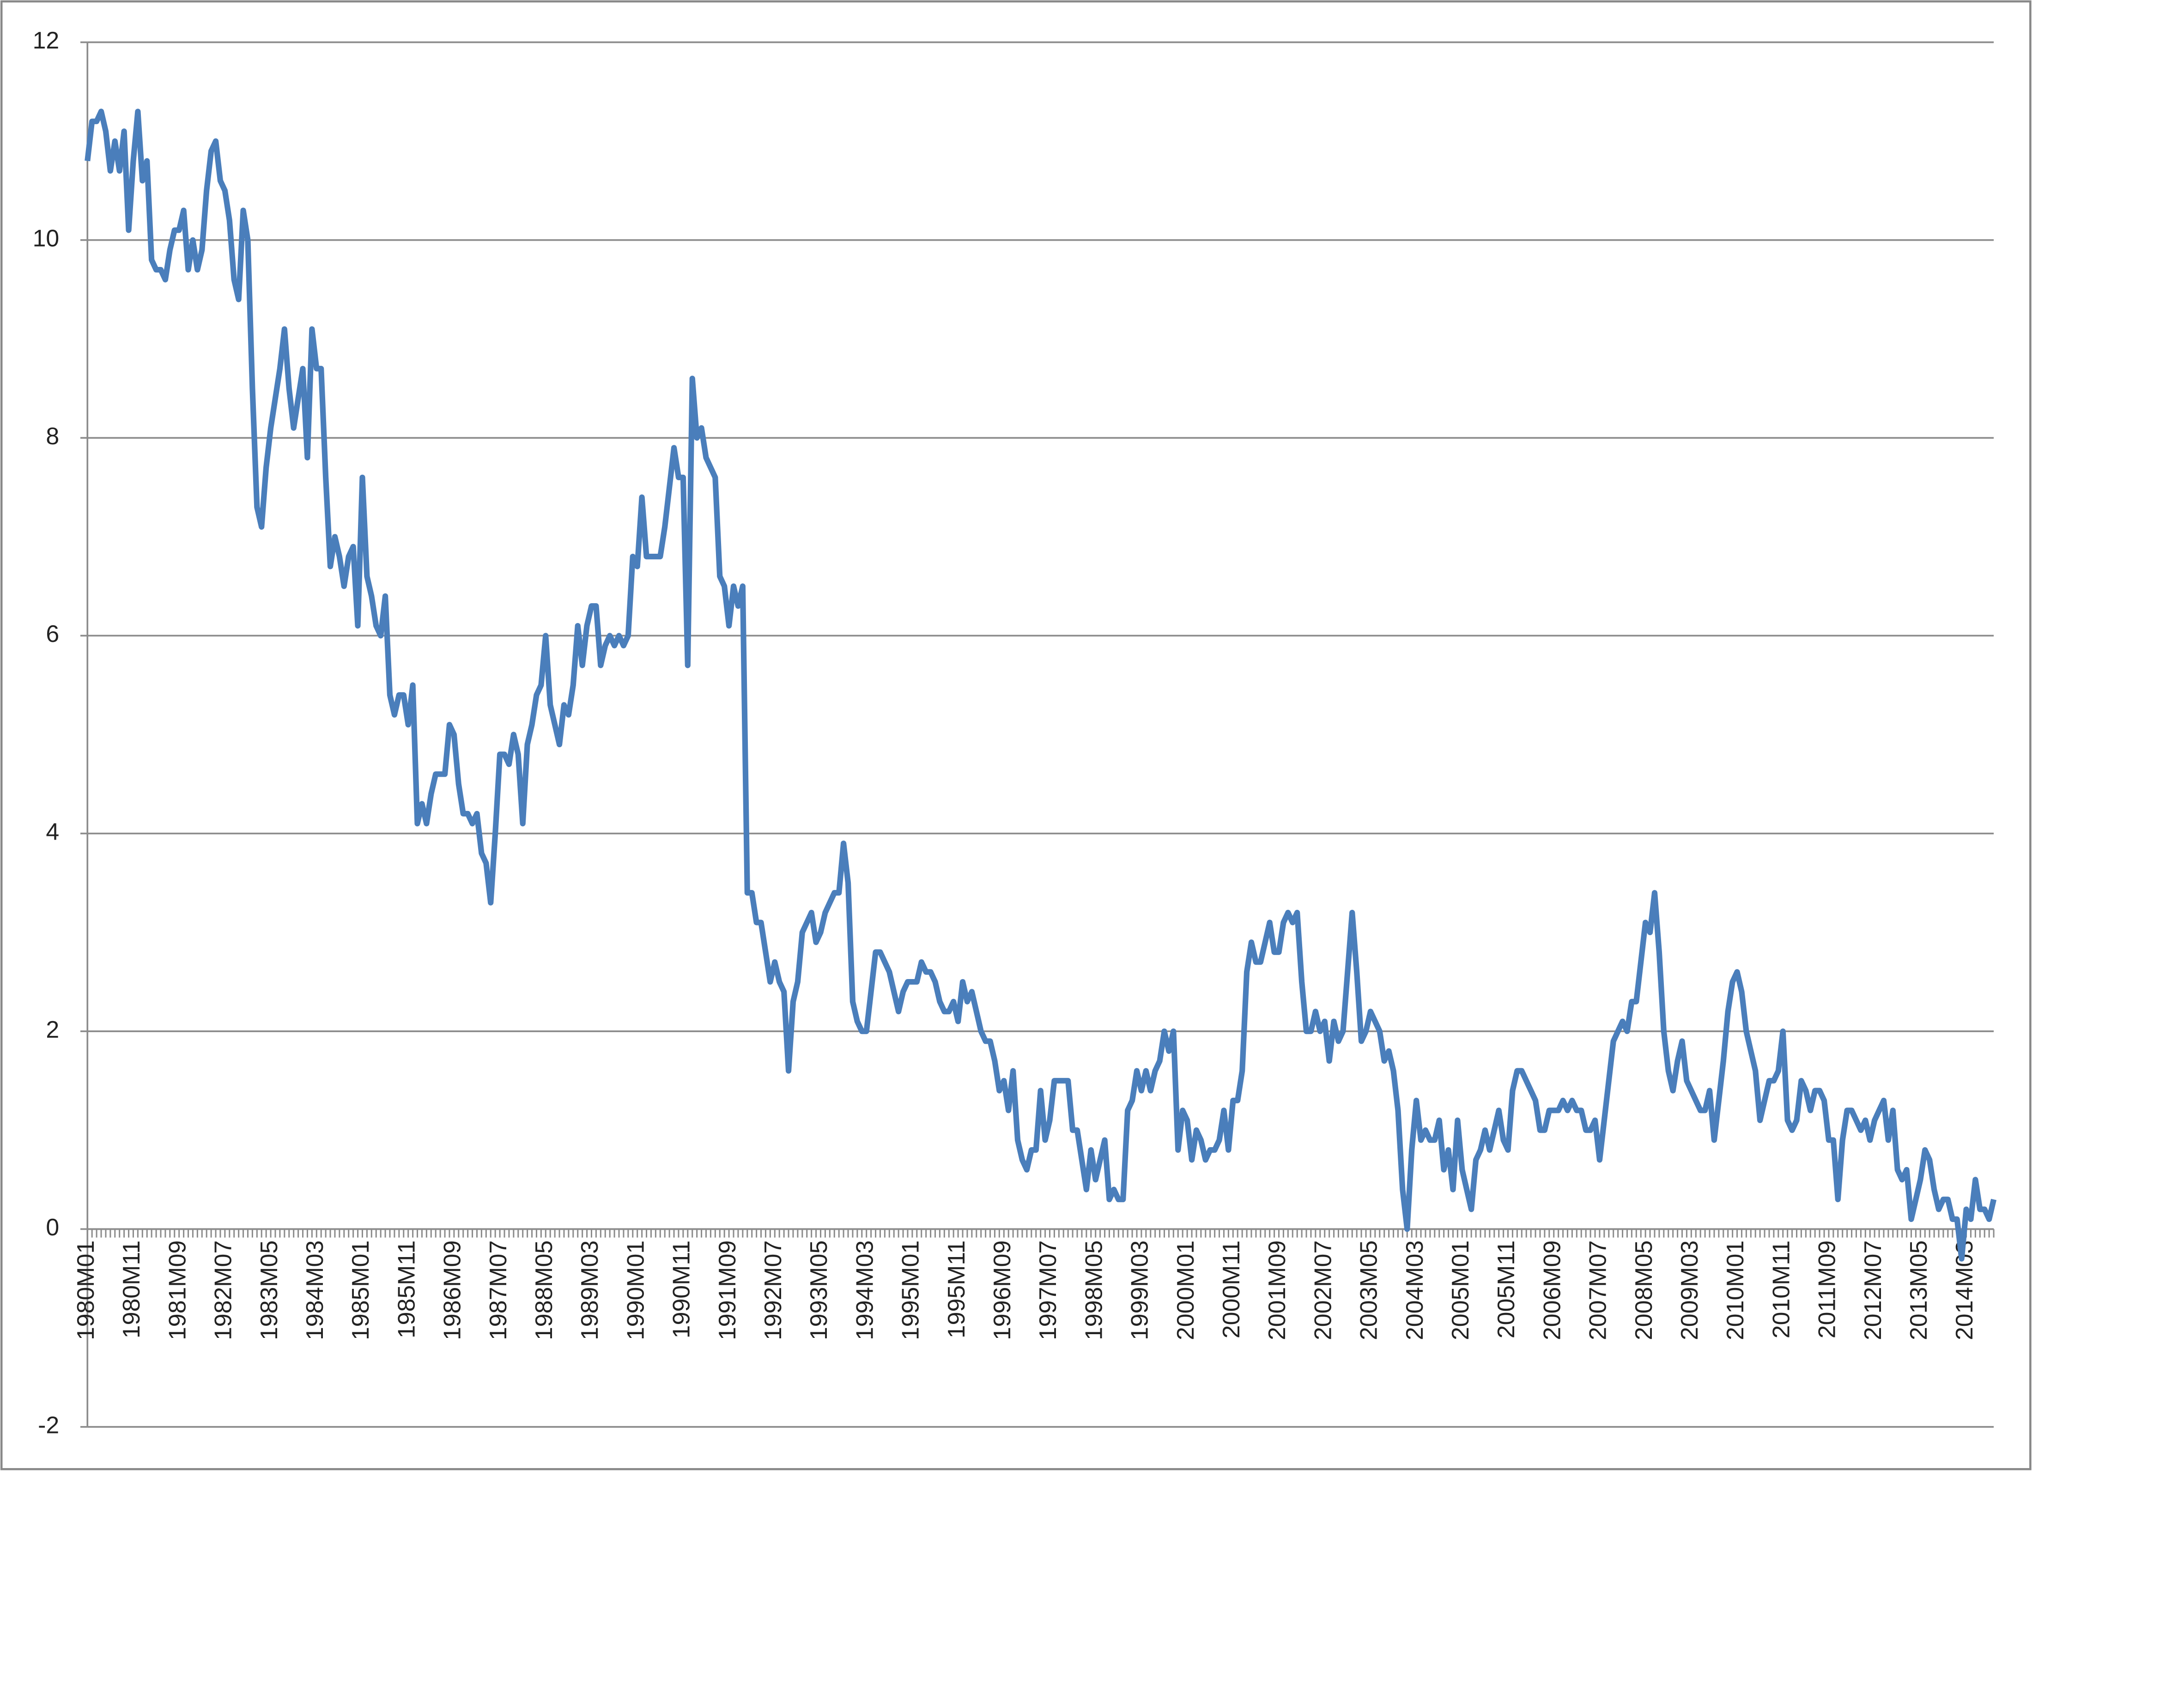  Describe the element at coordinates (52, 1029) in the screenshot. I see `y-tick-label: 2` at that location.